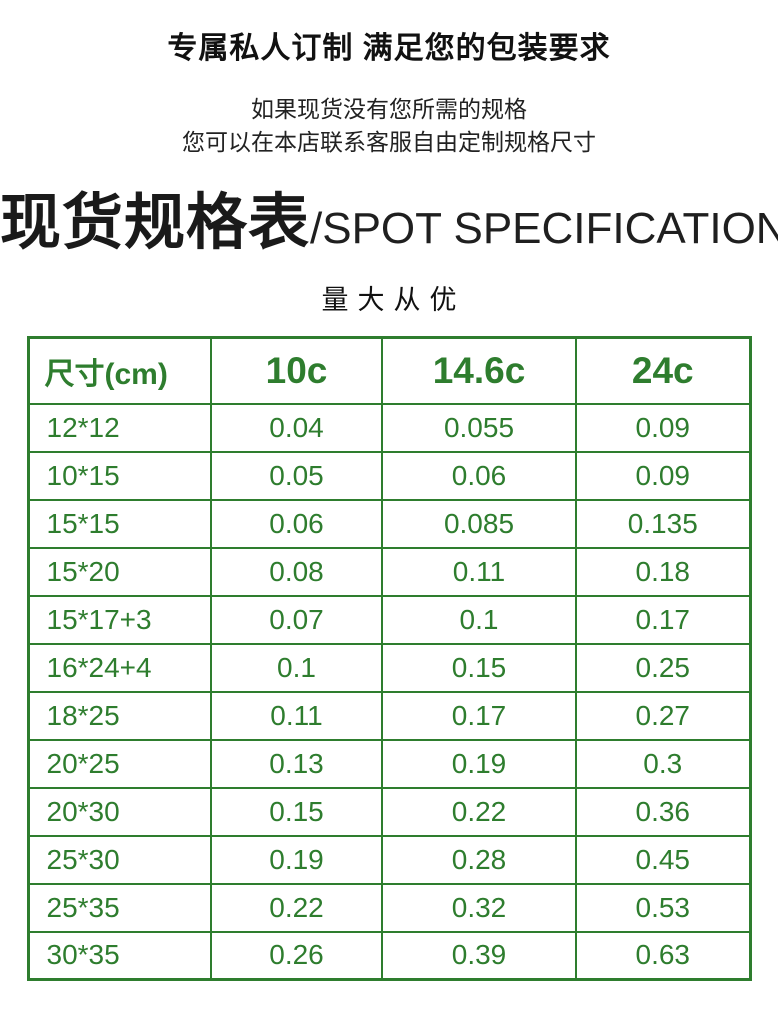 The image size is (778, 1019). Describe the element at coordinates (479, 763) in the screenshot. I see `price-cell-14-6c: 0.19` at that location.